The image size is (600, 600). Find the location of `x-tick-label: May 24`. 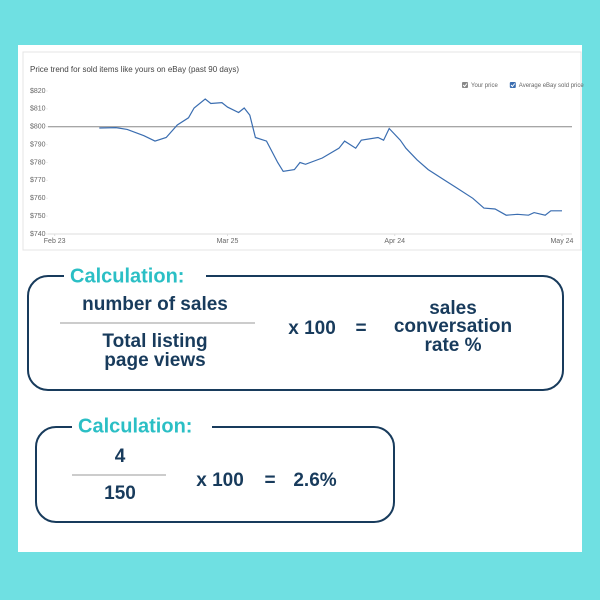

x-tick-label: May 24 is located at coordinates (561, 241).